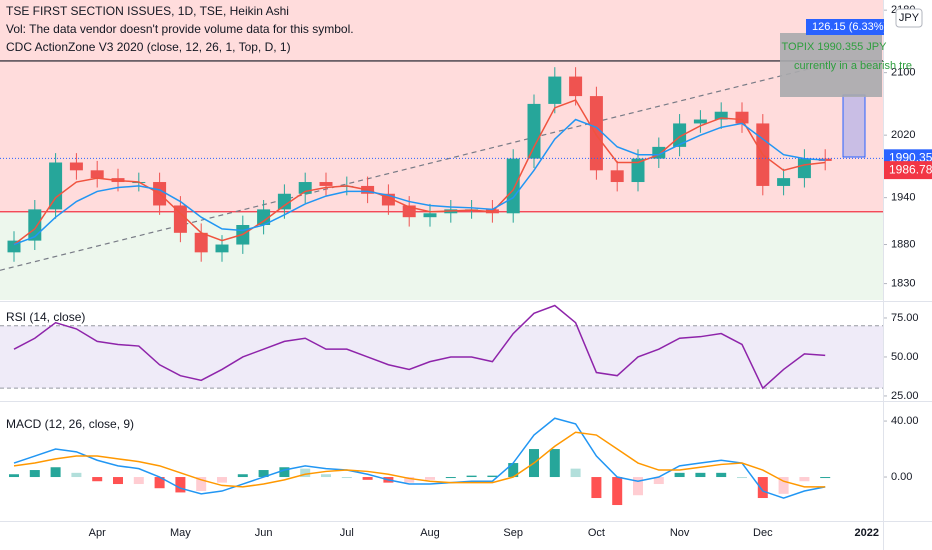 The height and width of the screenshot is (550, 932). I want to click on x-tick-label: Aug, so click(430, 533).